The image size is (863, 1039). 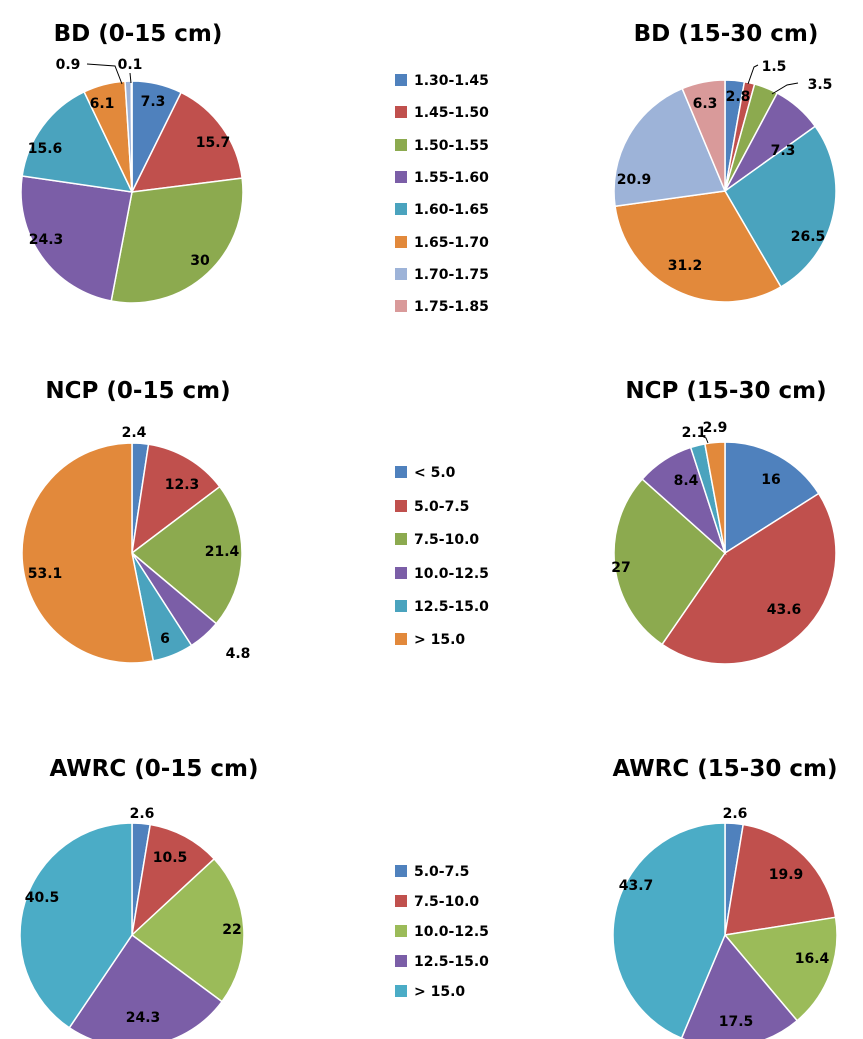 I want to click on slice-label: 20.9, so click(x=634, y=180).